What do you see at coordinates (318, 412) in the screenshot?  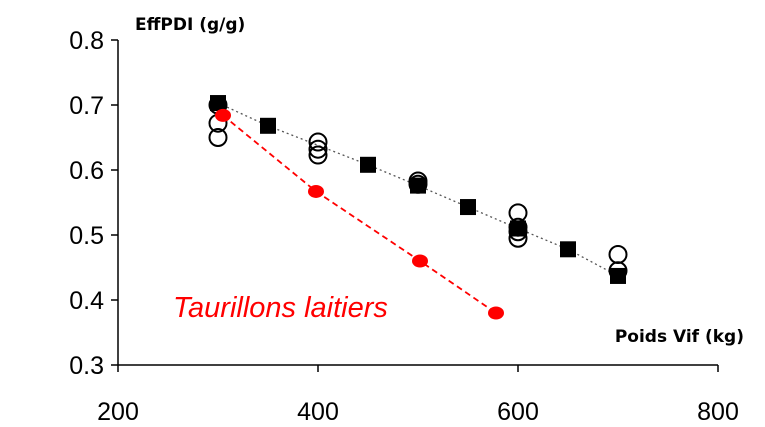 I see `x-tick-label: 400` at bounding box center [318, 412].